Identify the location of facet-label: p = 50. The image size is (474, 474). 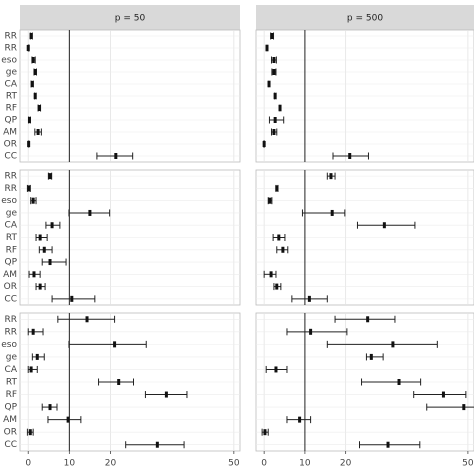
(130, 19).